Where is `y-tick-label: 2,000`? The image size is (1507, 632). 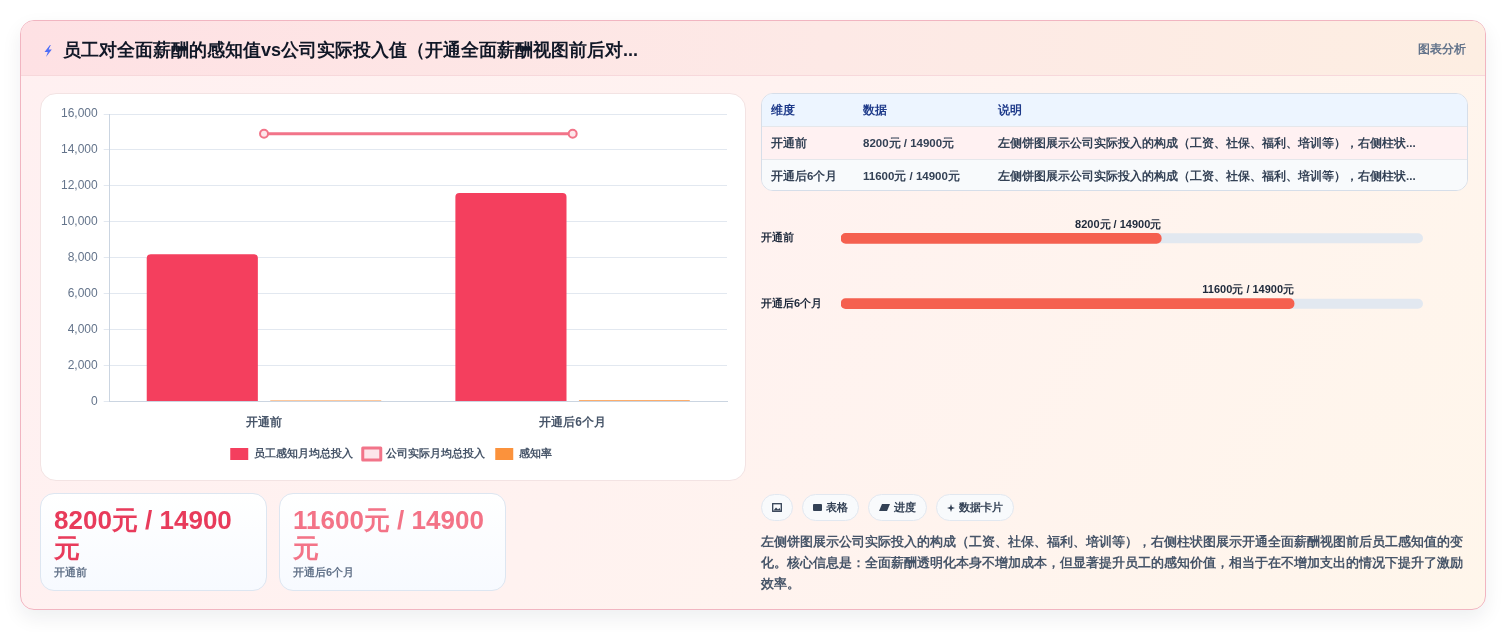
y-tick-label: 2,000 is located at coordinates (83, 364).